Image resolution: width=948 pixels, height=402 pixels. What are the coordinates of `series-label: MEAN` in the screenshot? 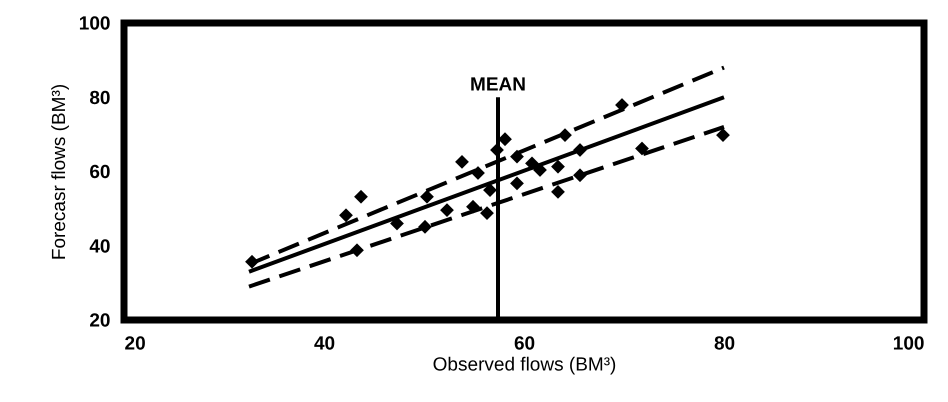 It's located at (498, 85).